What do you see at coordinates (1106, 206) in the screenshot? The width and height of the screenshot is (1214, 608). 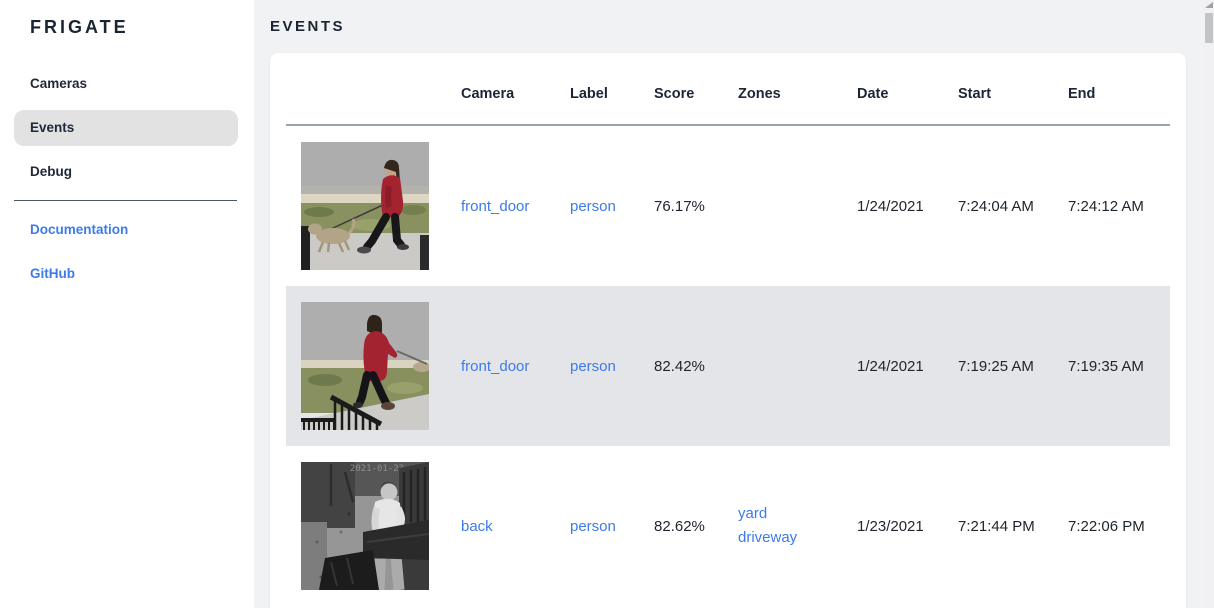 I see `end-value: 7:24:12 AM` at bounding box center [1106, 206].